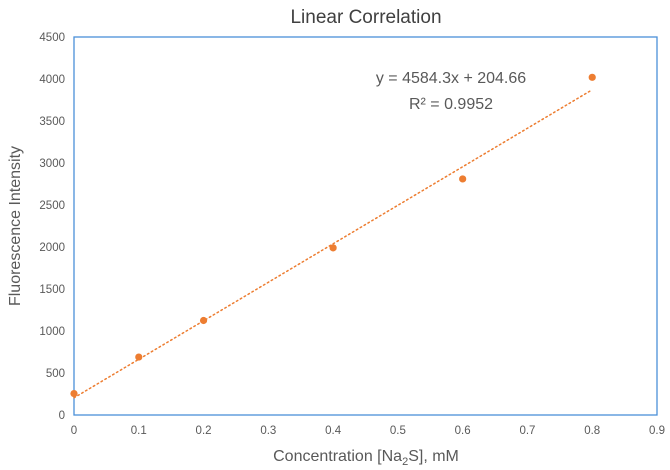  Describe the element at coordinates (463, 431) in the screenshot. I see `x-tick-label: 0.6` at that location.